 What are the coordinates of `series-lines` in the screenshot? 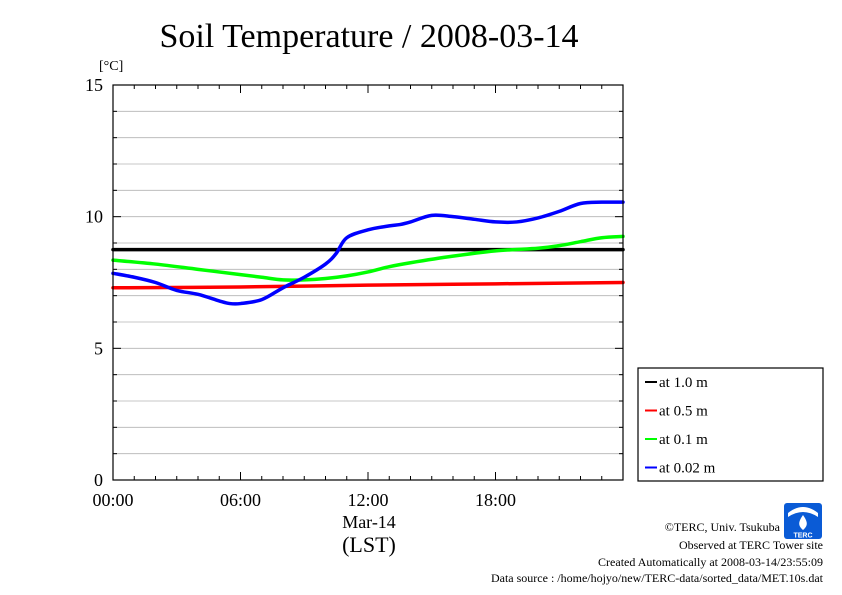 It's located at (368, 253).